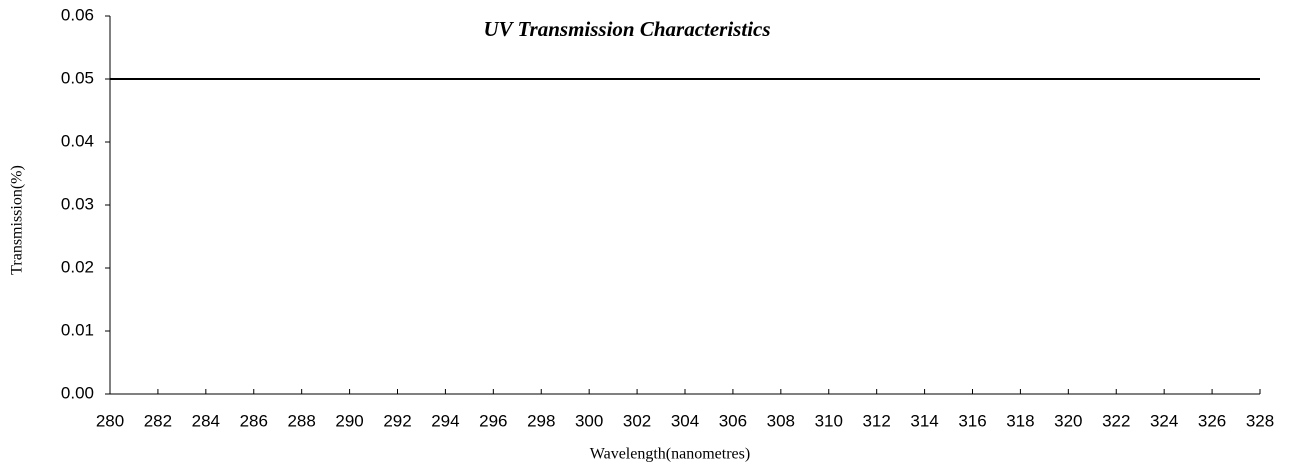 This screenshot has width=1290, height=468. Describe the element at coordinates (924, 420) in the screenshot. I see `x-tick-label: 314` at that location.